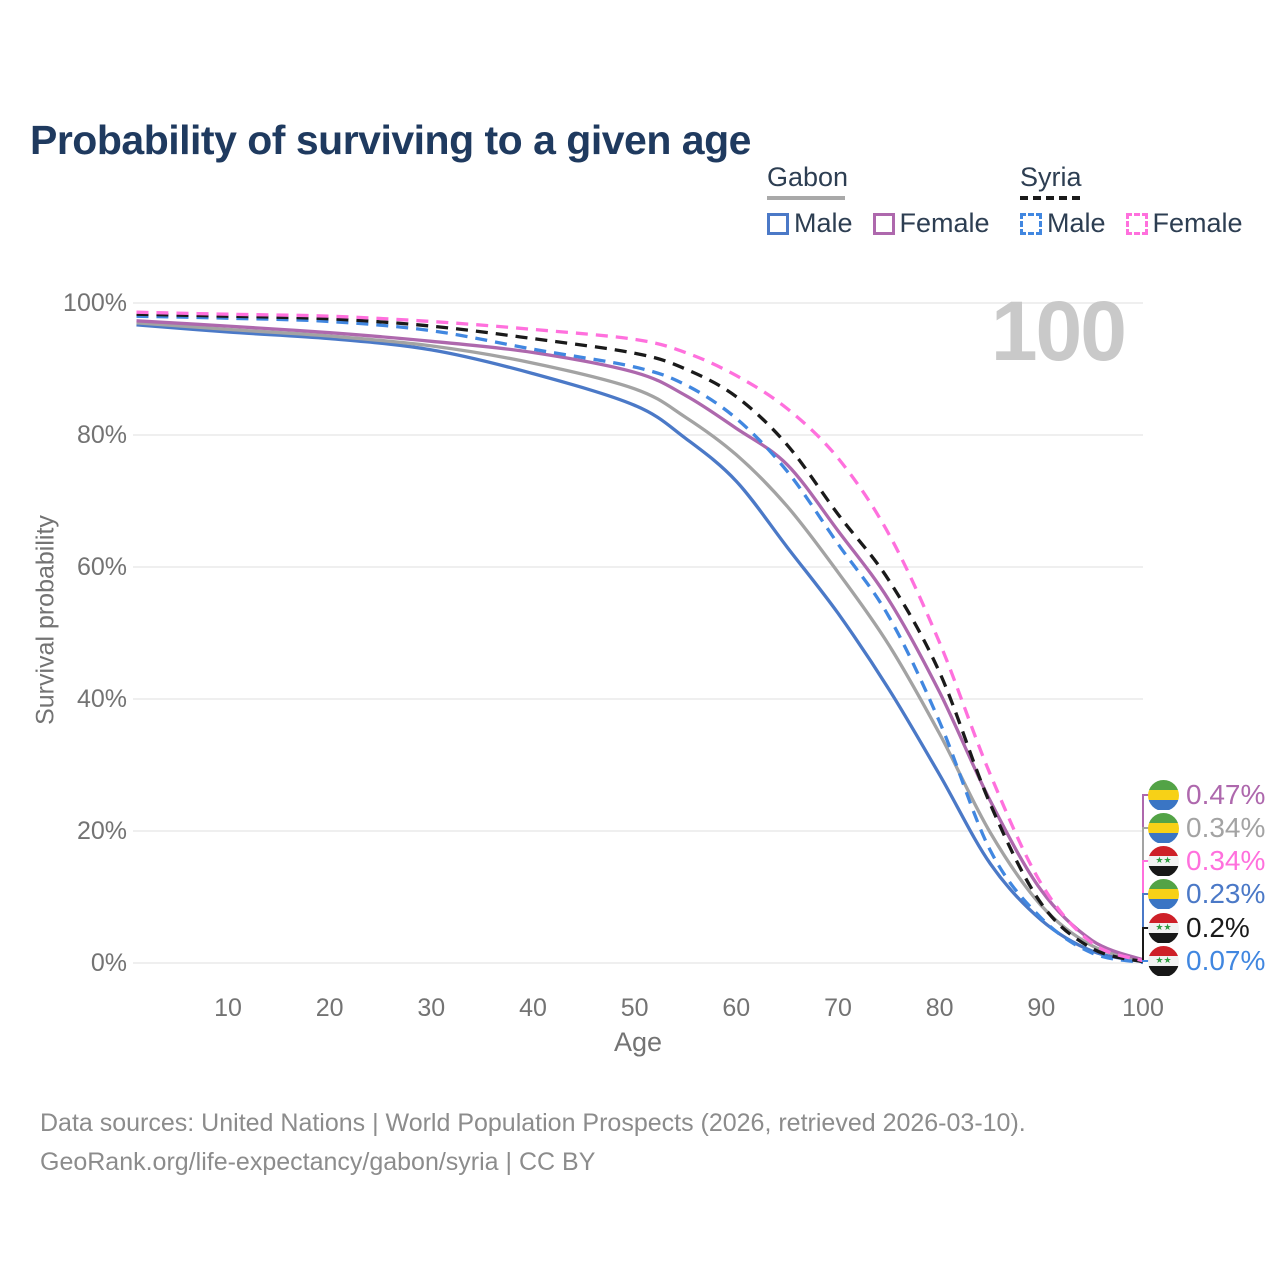 This screenshot has width=1280, height=1280. Describe the element at coordinates (431, 1008) in the screenshot. I see `x-tick-label: 30` at that location.